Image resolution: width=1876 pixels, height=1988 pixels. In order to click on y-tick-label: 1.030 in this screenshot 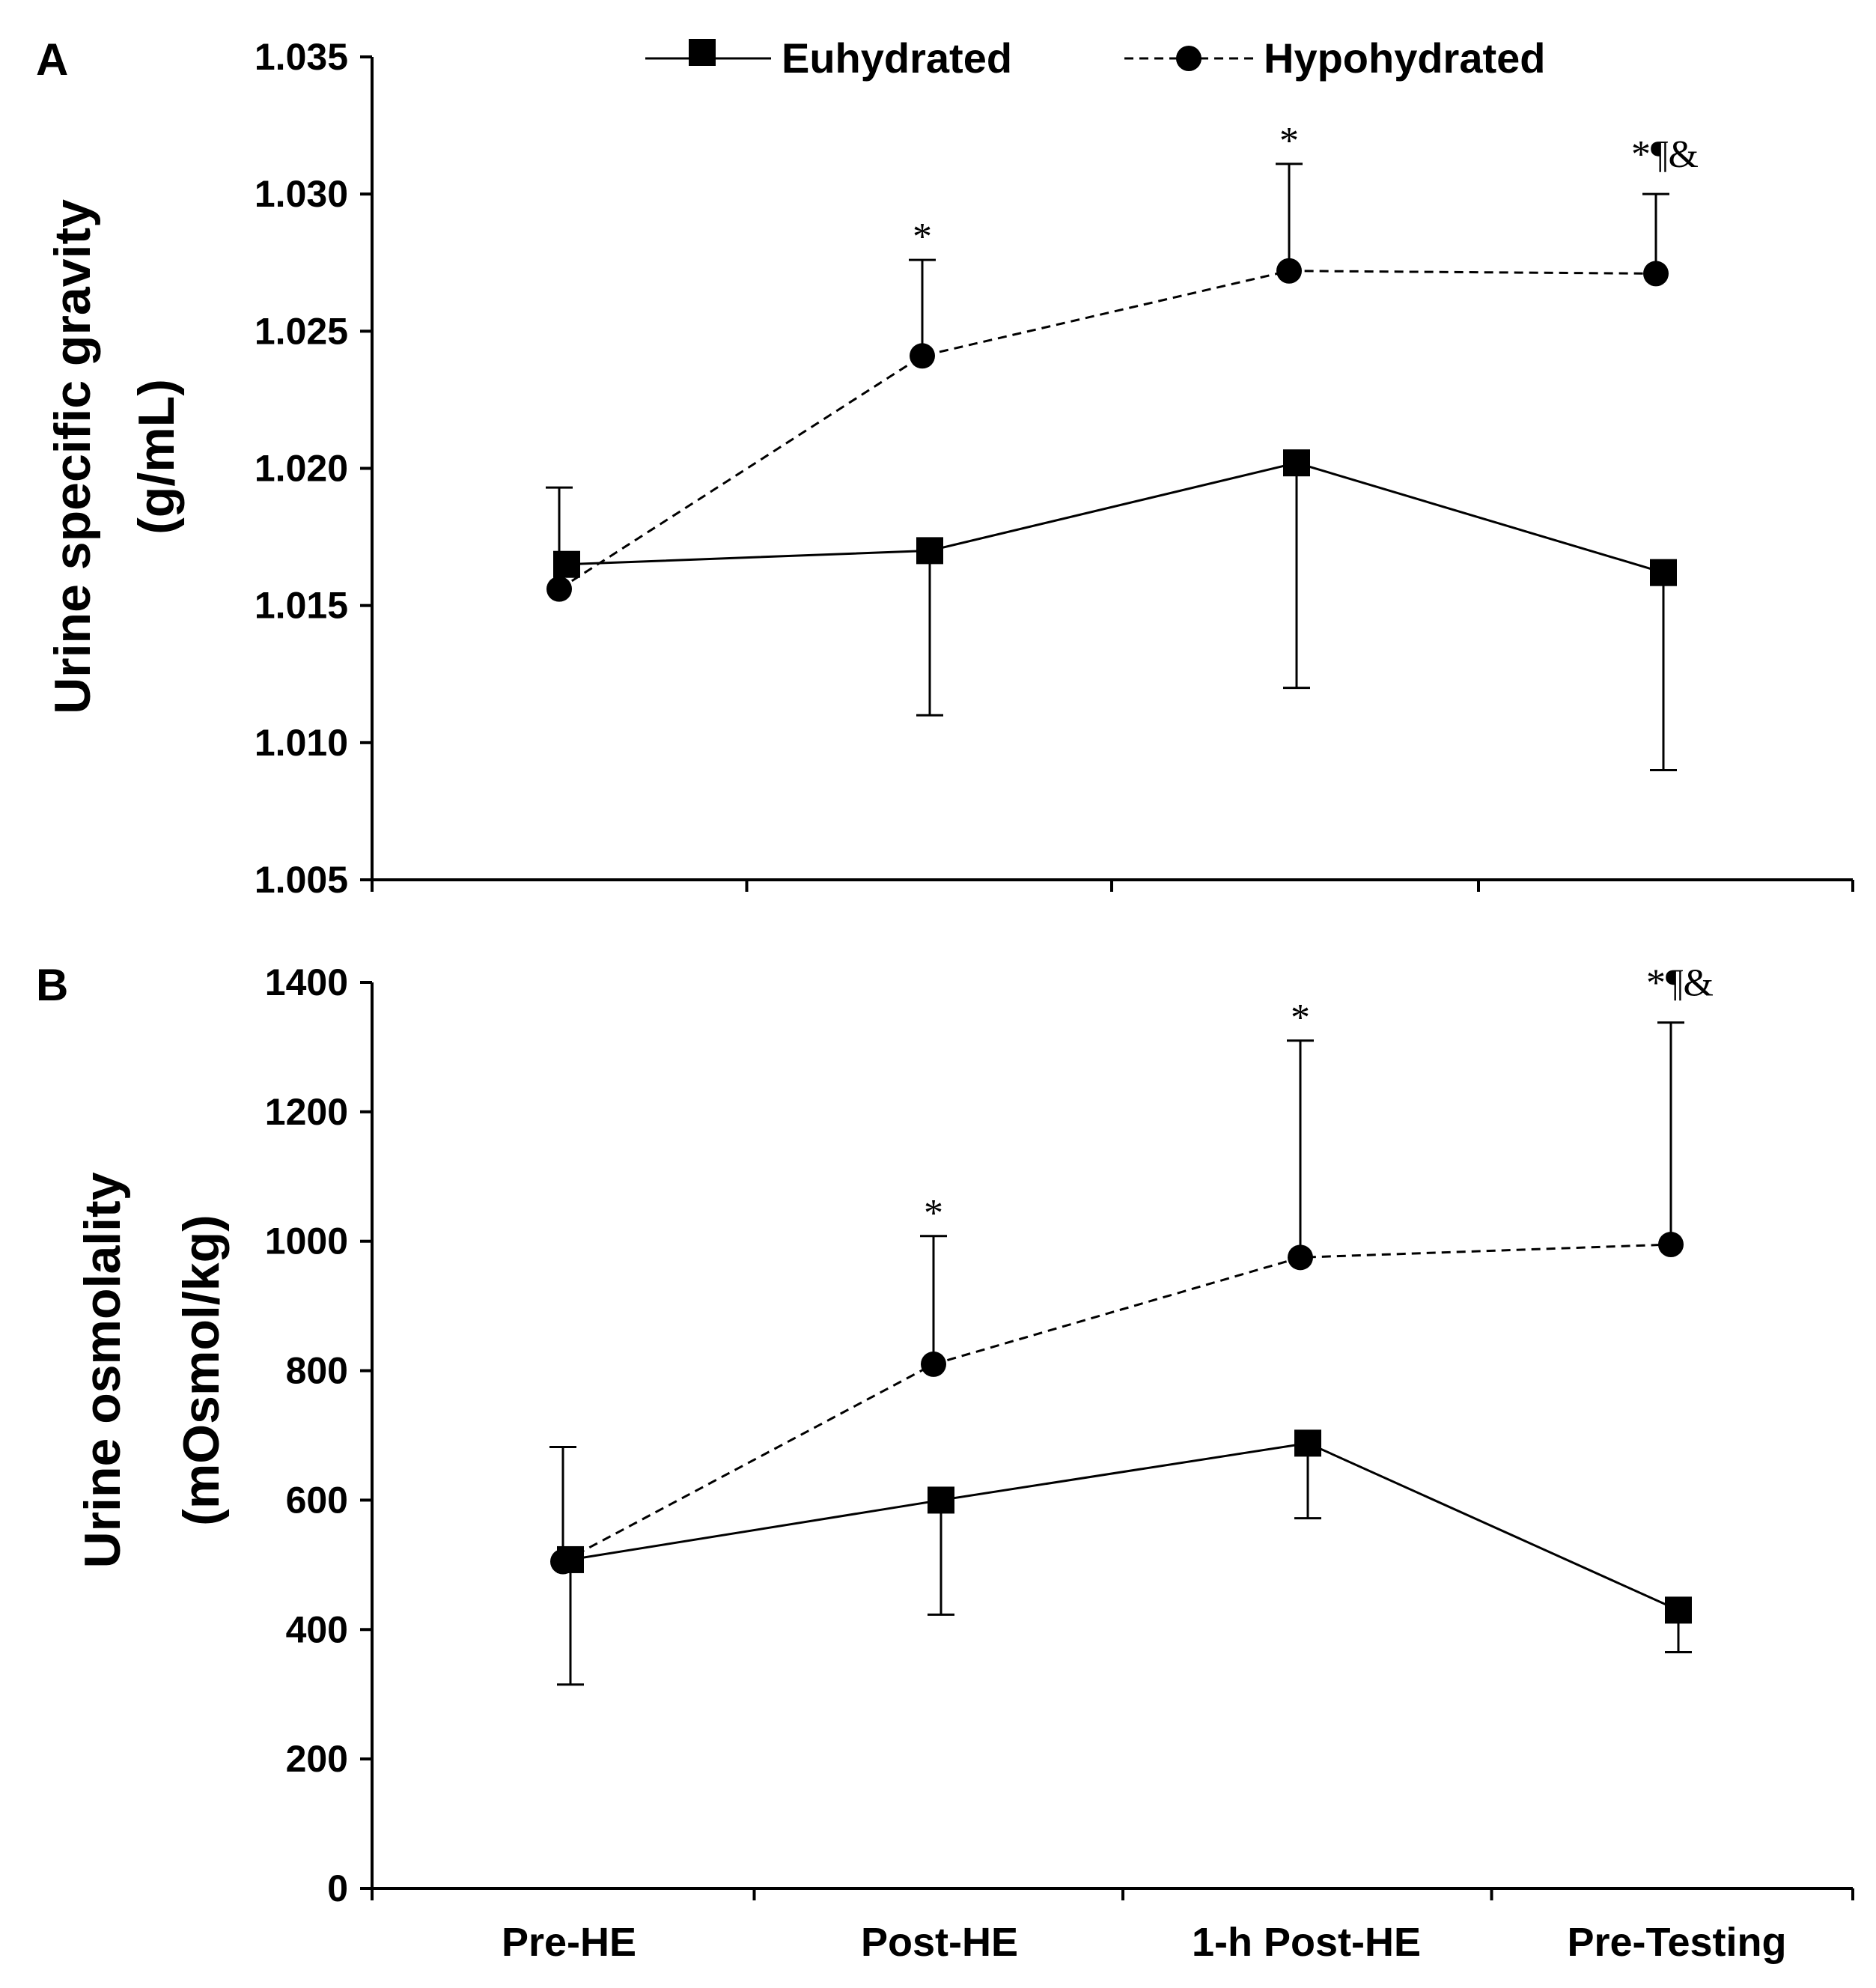, I will do `click(301, 194)`.